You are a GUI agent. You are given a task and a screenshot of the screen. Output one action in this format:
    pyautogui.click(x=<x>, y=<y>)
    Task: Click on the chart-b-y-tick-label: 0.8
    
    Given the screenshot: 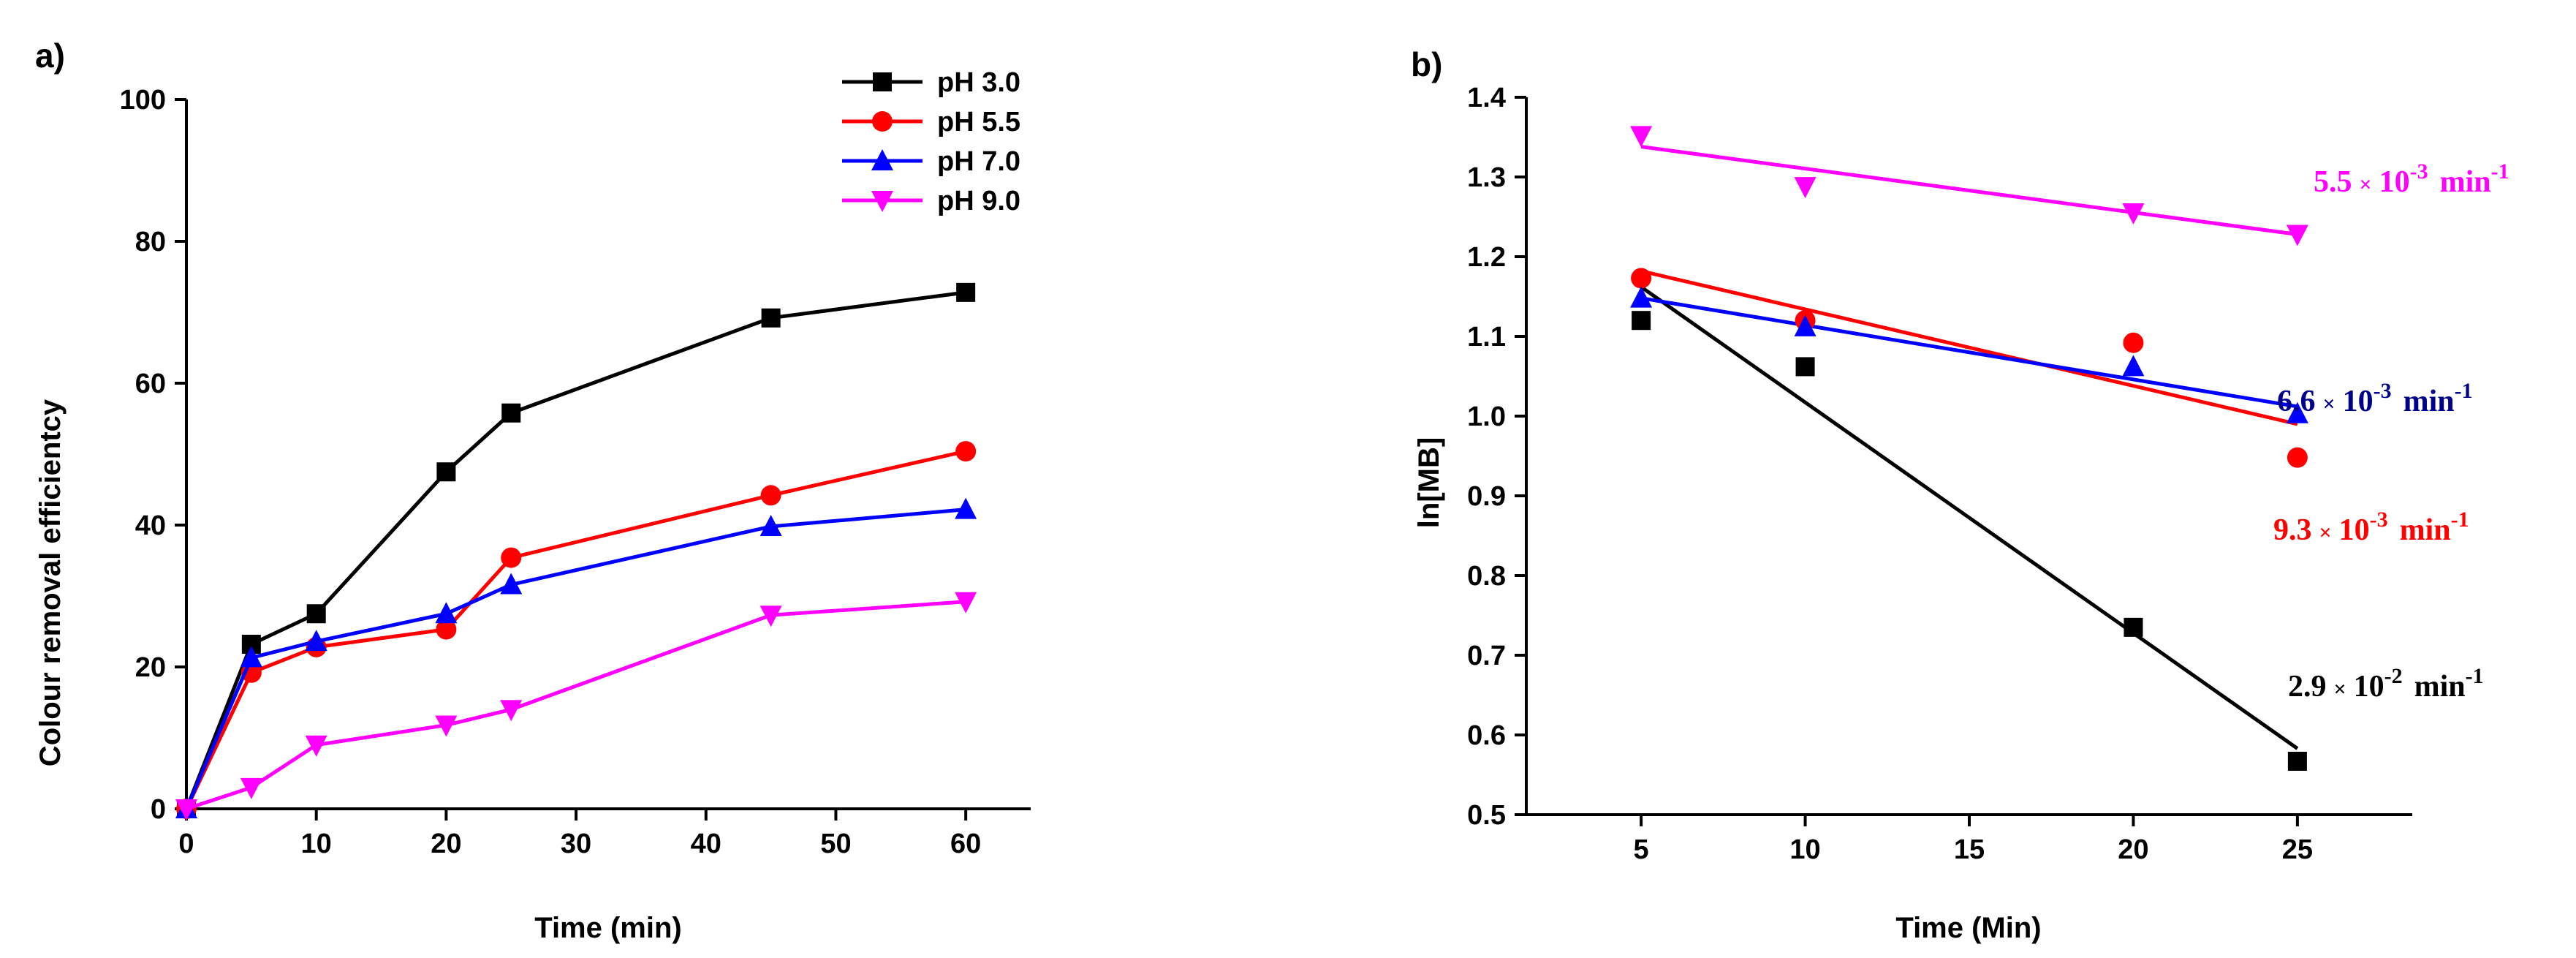 What is the action you would take?
    pyautogui.click(x=1486, y=576)
    